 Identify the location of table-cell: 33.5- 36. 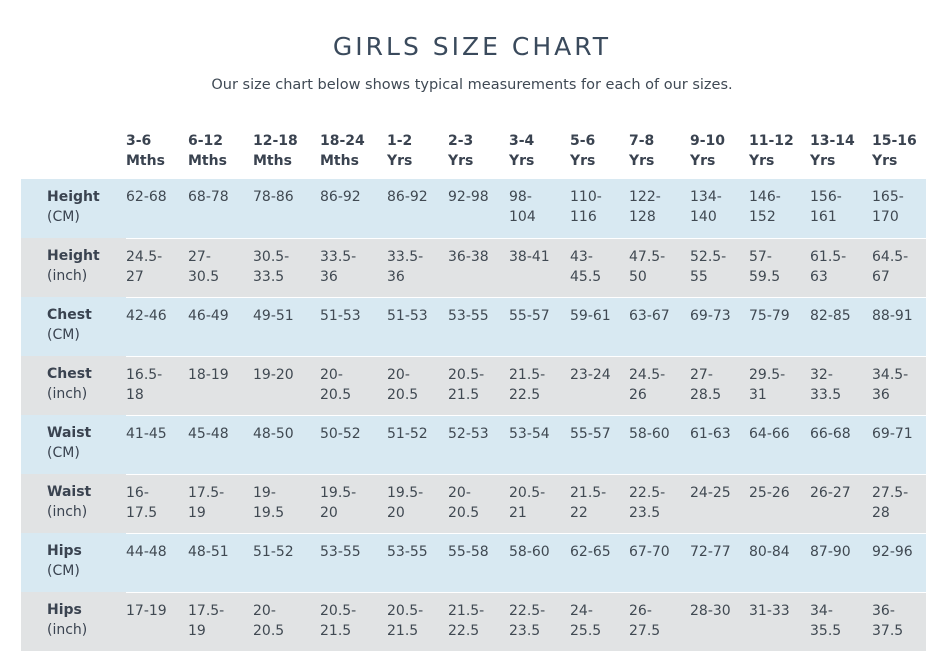
(353, 267).